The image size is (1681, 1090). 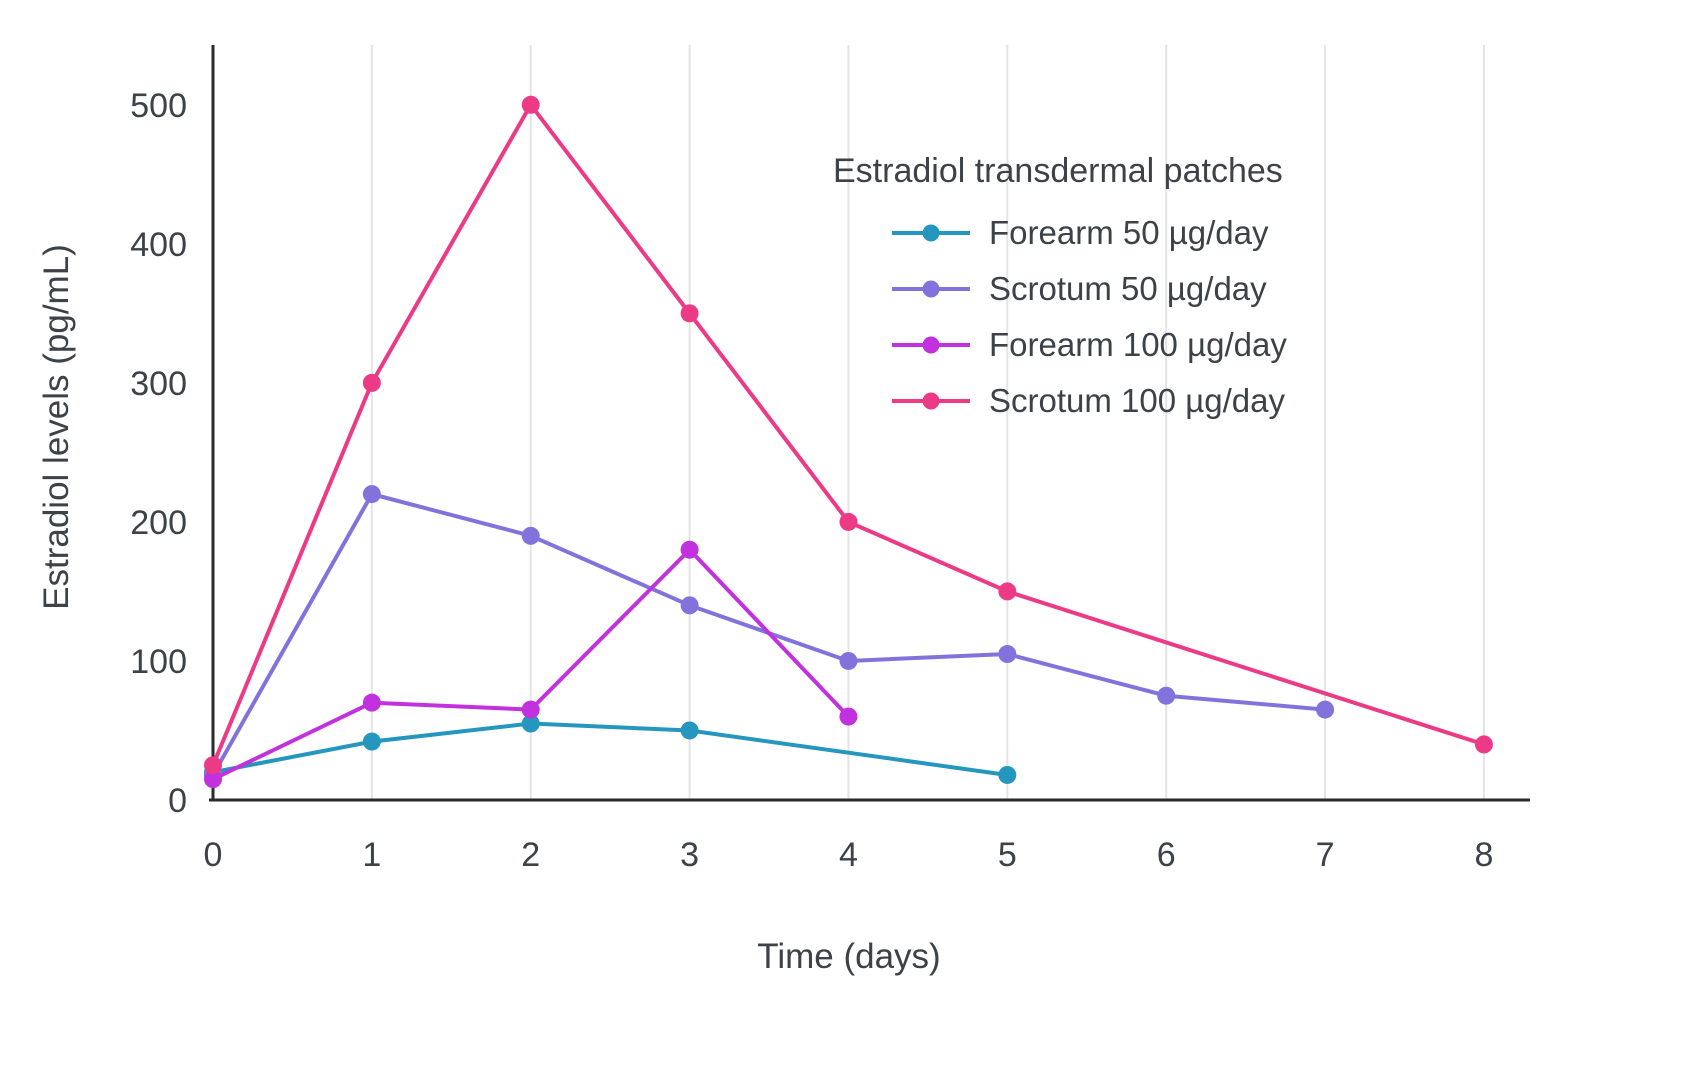 I want to click on y-tick-label: 500, so click(x=158, y=106).